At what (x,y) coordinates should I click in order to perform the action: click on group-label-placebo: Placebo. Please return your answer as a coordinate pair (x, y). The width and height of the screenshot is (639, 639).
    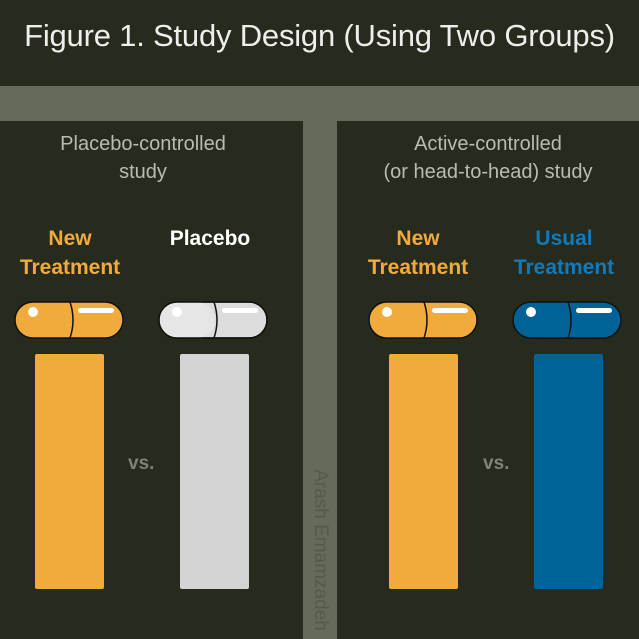
    Looking at the image, I should click on (210, 238).